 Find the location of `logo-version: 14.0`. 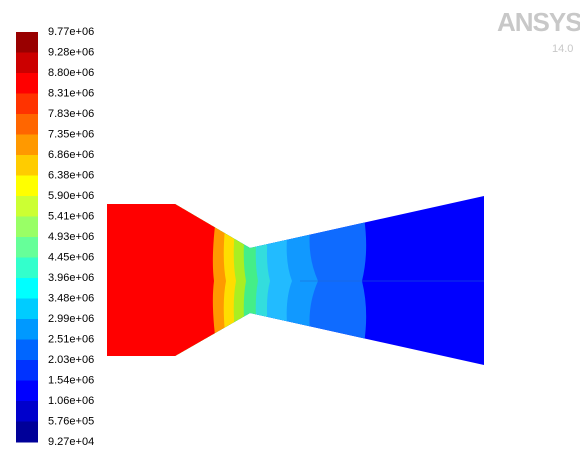

logo-version: 14.0 is located at coordinates (562, 49).